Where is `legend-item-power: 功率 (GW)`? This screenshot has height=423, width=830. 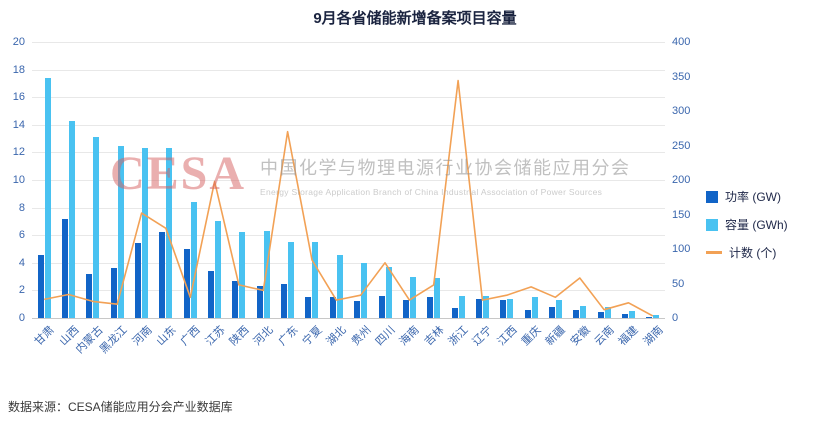 legend-item-power: 功率 (GW) is located at coordinates (747, 196).